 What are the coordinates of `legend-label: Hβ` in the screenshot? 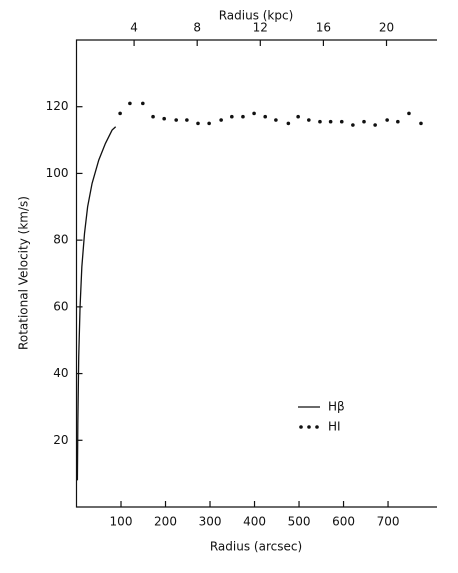 It's located at (336, 407).